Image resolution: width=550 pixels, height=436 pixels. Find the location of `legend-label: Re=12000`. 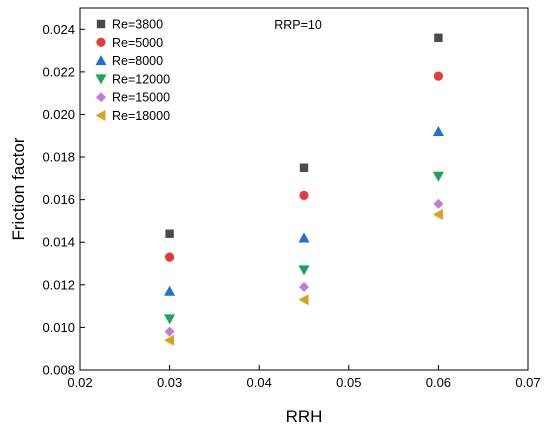

legend-label: Re=12000 is located at coordinates (141, 79).